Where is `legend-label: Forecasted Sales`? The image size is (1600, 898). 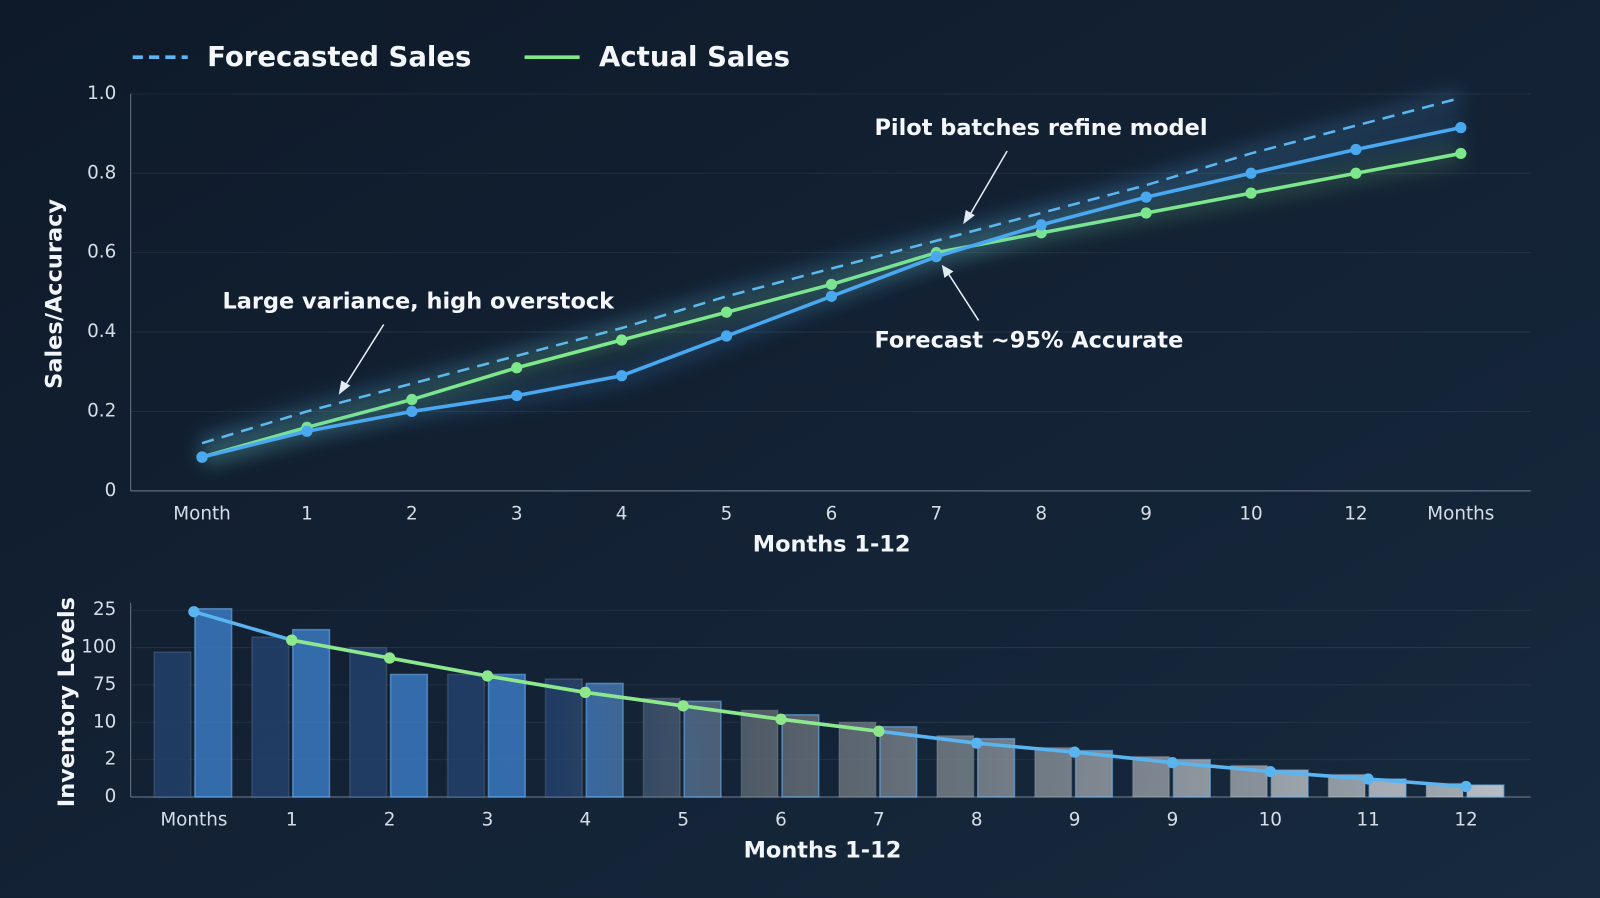 legend-label: Forecasted Sales is located at coordinates (339, 57).